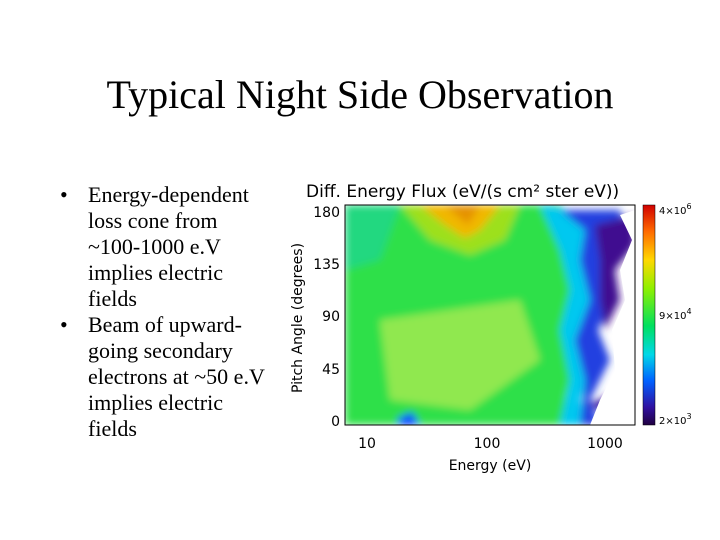 The width and height of the screenshot is (720, 540). I want to click on y-tick-label: 135, so click(326, 265).